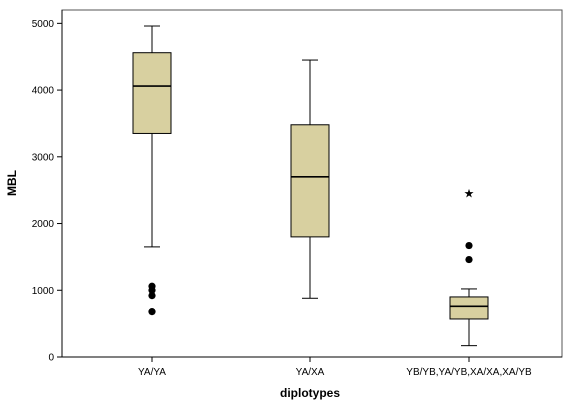 The height and width of the screenshot is (404, 567). What do you see at coordinates (469, 266) in the screenshot?
I see `box-group: ★` at bounding box center [469, 266].